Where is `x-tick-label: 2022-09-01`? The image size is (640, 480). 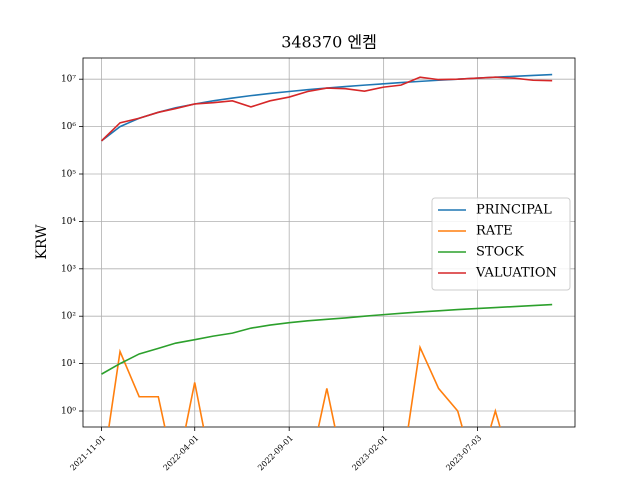
x-tick-label: 2022-09-01 is located at coordinates (275, 452).